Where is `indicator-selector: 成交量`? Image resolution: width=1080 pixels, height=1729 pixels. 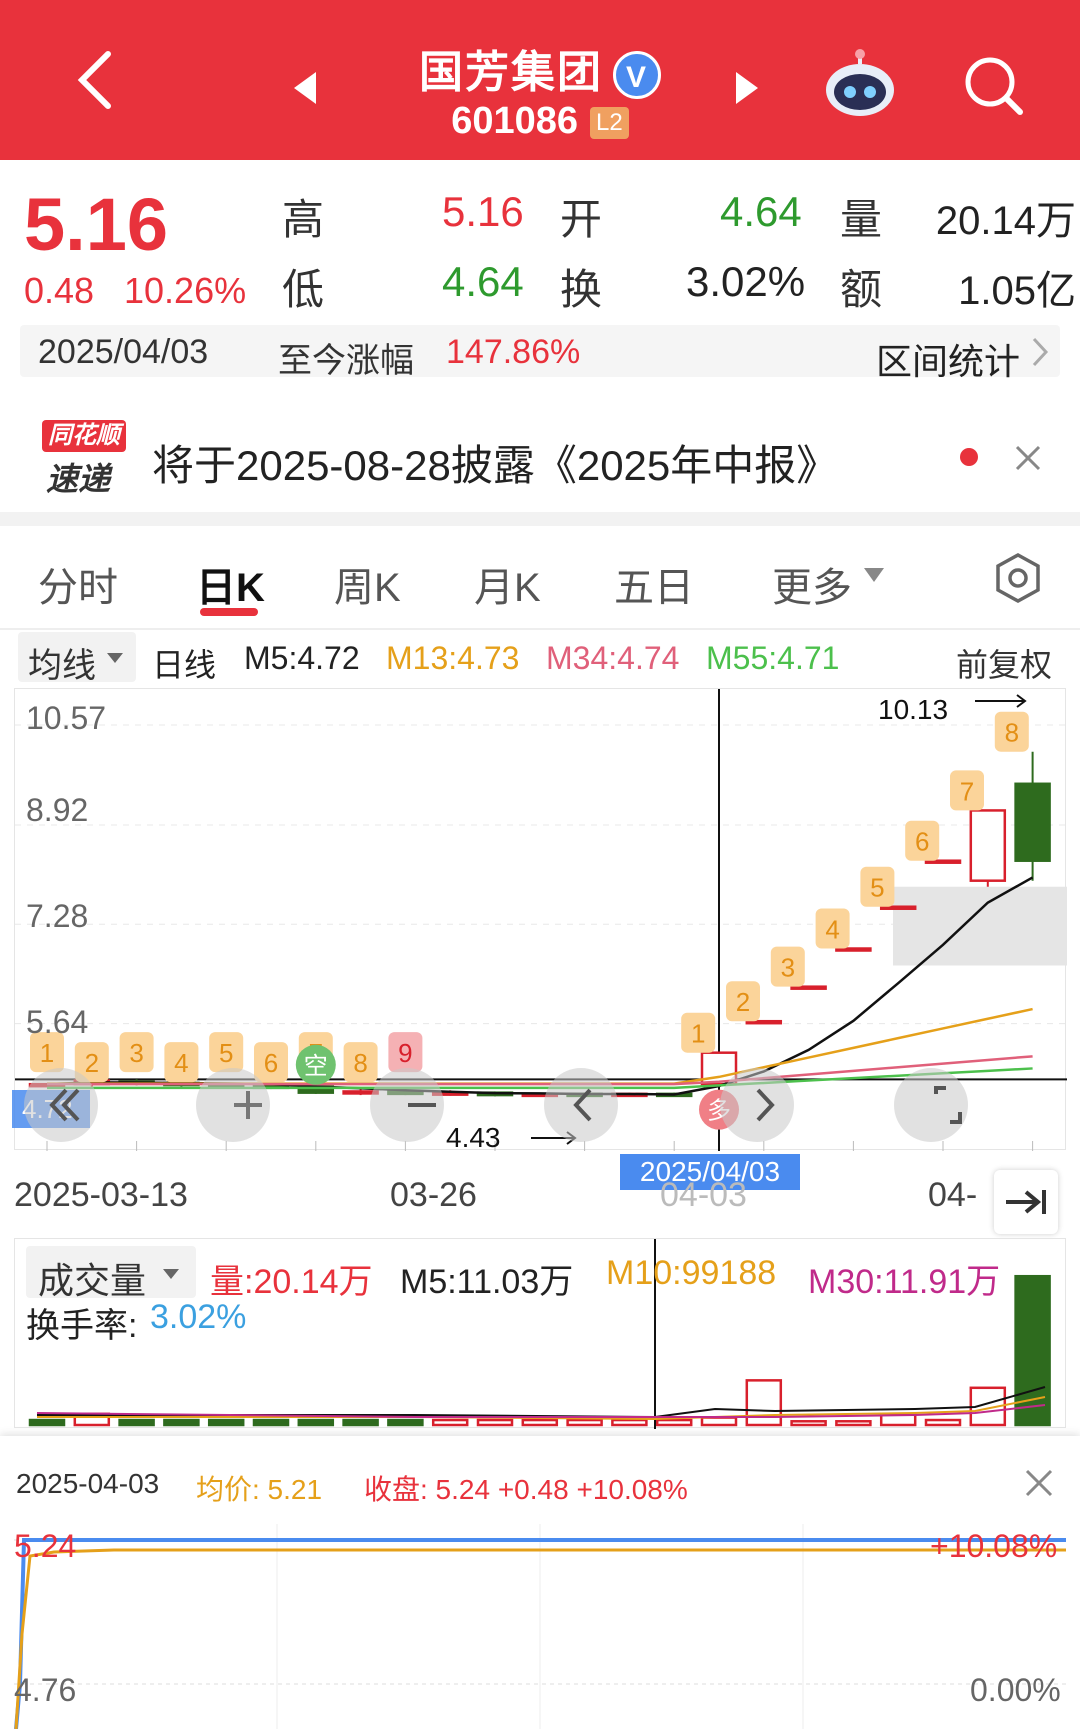
indicator-selector: 成交量 is located at coordinates (111, 1273).